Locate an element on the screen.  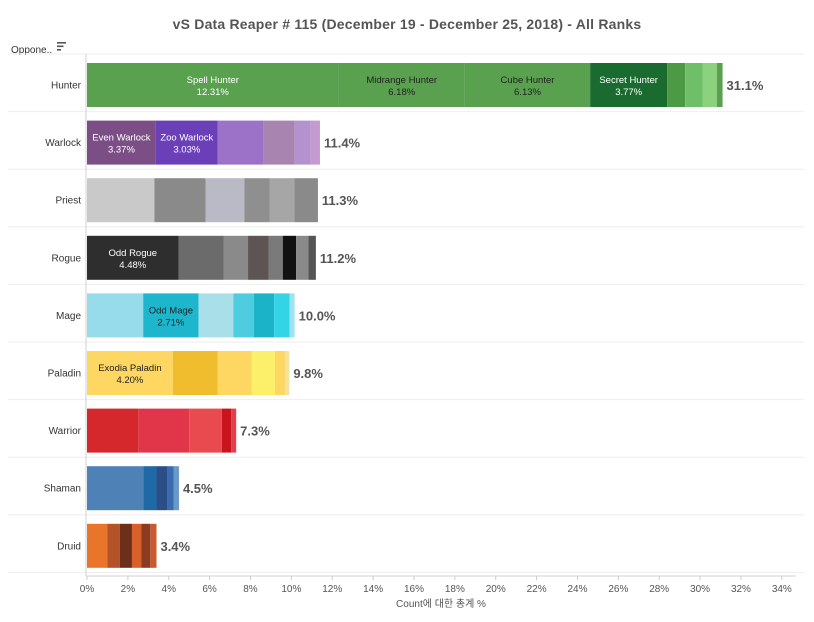
x-tick-label: 28% is located at coordinates (659, 589).